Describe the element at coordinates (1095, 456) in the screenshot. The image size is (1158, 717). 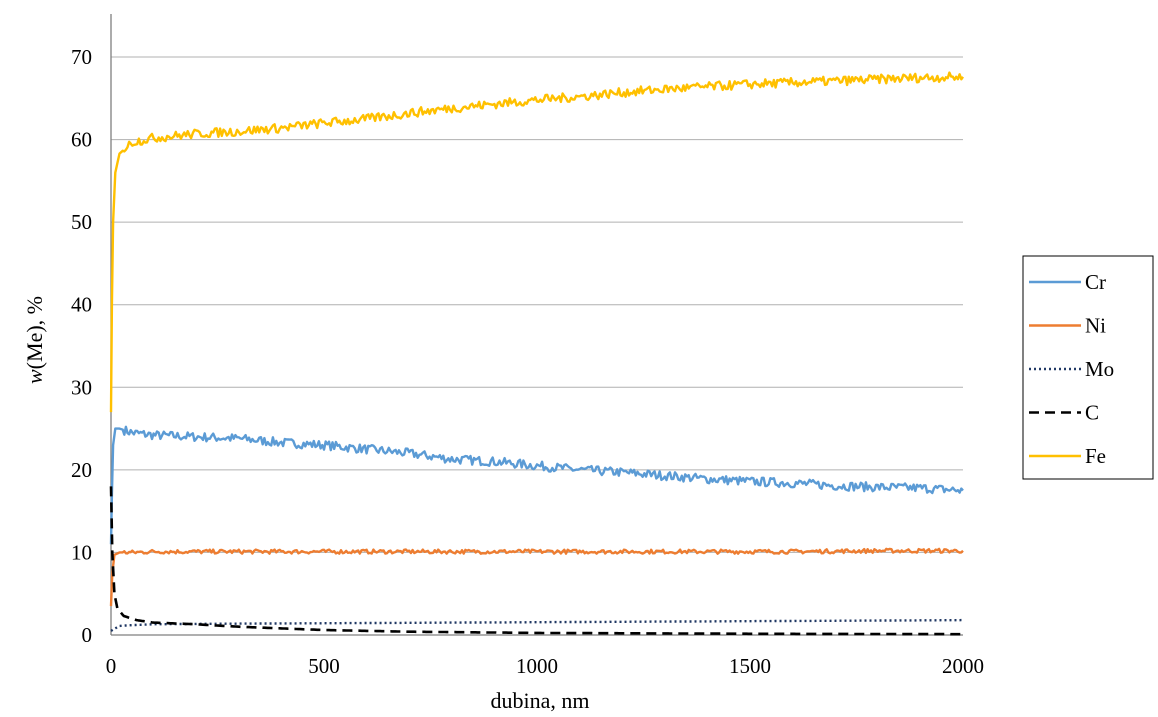
I see `legend-label-fe: Fe` at that location.